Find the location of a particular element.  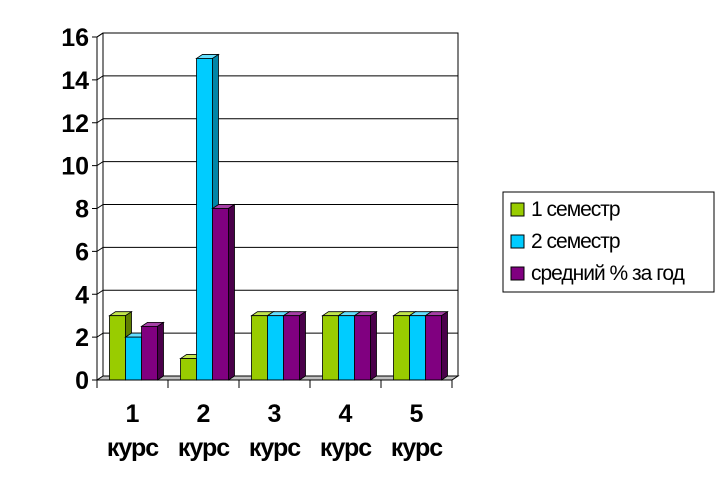

y-tick-label: 4 is located at coordinates (82, 295).